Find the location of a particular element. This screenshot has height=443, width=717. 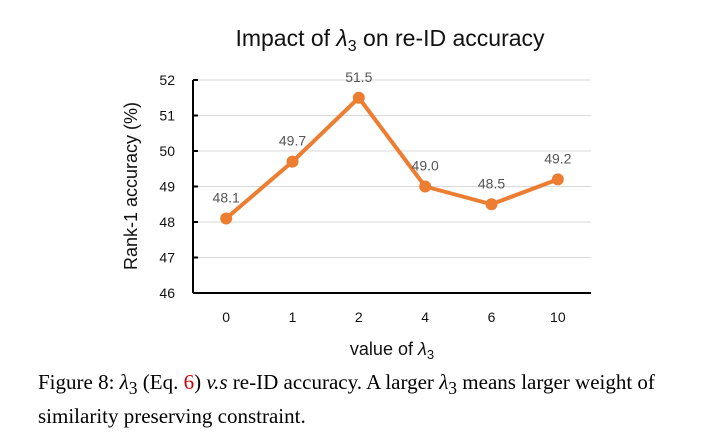

x-tick-label: 4 is located at coordinates (425, 317).